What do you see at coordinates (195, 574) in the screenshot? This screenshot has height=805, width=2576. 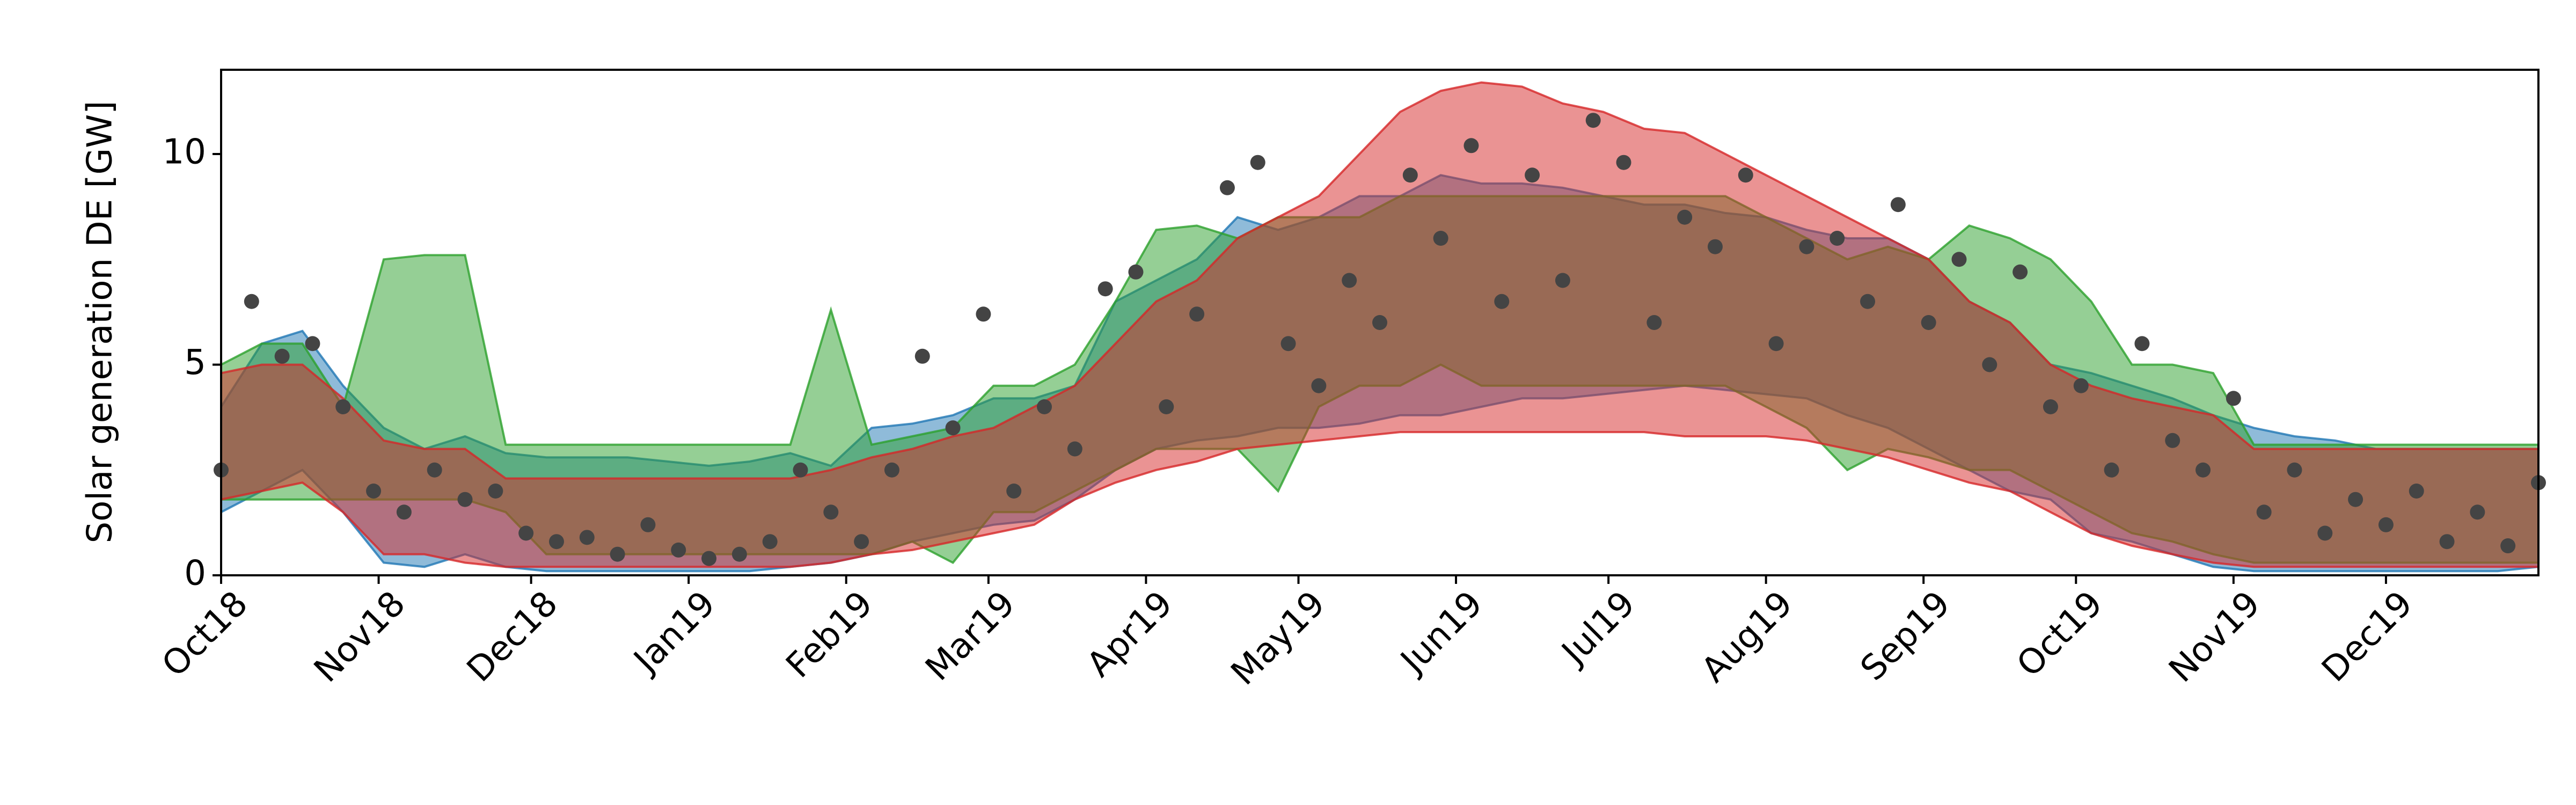 I see `y-tick-label: 0` at bounding box center [195, 574].